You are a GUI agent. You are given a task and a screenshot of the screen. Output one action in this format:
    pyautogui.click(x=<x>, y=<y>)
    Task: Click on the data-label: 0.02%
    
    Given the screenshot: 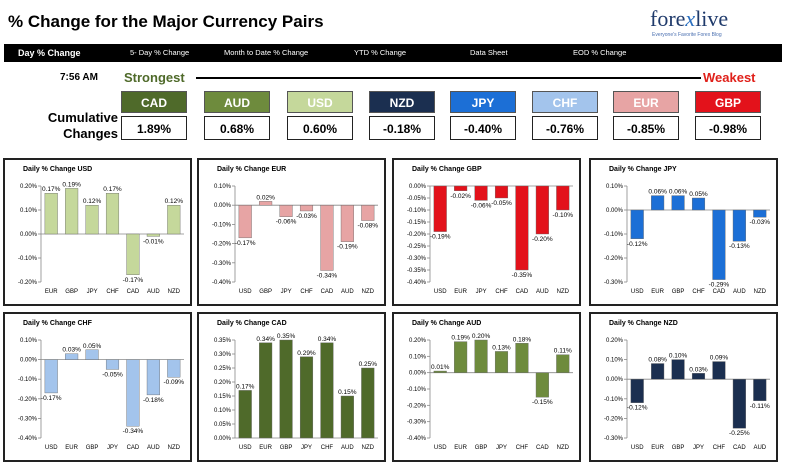 What is the action you would take?
    pyautogui.click(x=265, y=197)
    